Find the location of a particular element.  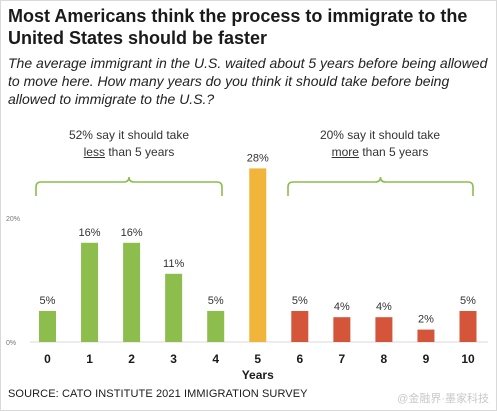

left-bracket-line1: 52% say it should take is located at coordinates (129, 135).